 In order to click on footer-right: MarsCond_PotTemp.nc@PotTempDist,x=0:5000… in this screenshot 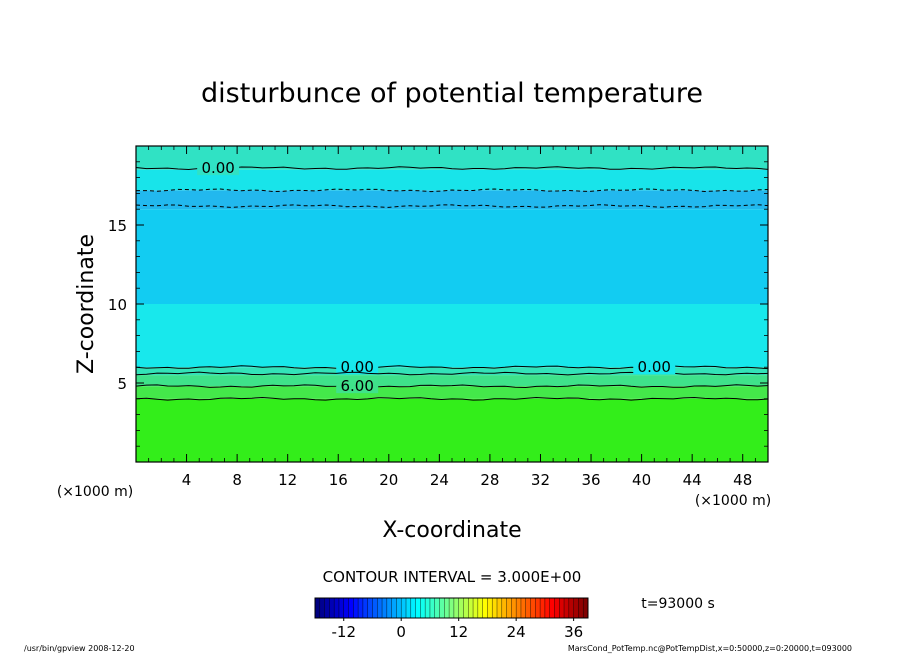, I will do `click(710, 648)`.